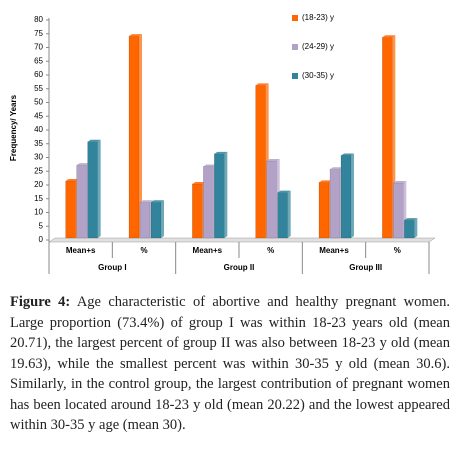  What do you see at coordinates (13, 127) in the screenshot?
I see `y-axis-label: Frequency/ Years` at bounding box center [13, 127].